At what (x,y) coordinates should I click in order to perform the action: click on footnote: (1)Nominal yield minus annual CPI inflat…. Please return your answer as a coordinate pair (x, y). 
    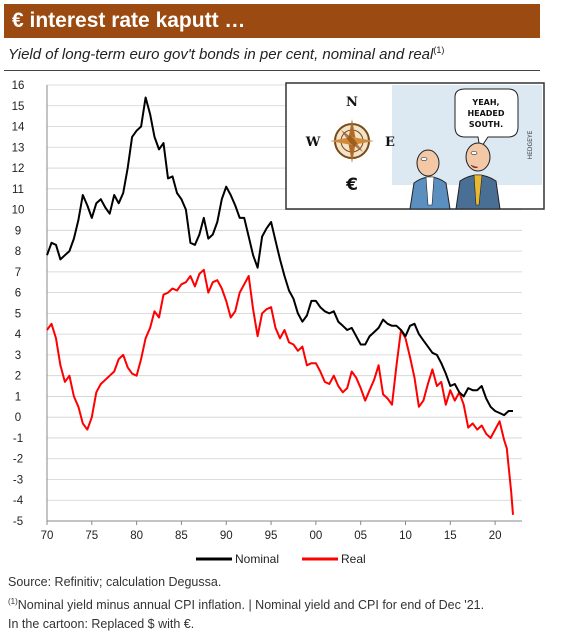
    Looking at the image, I should click on (246, 603).